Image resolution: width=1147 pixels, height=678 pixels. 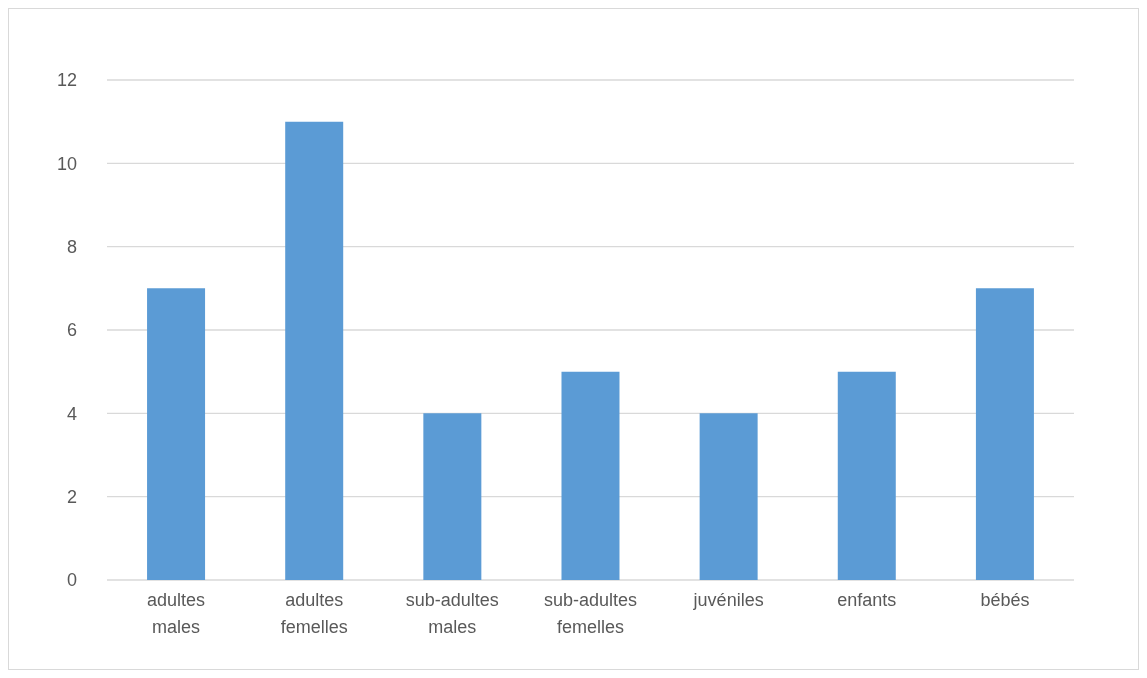 What do you see at coordinates (867, 600) in the screenshot?
I see `x-tick-label: enfants` at bounding box center [867, 600].